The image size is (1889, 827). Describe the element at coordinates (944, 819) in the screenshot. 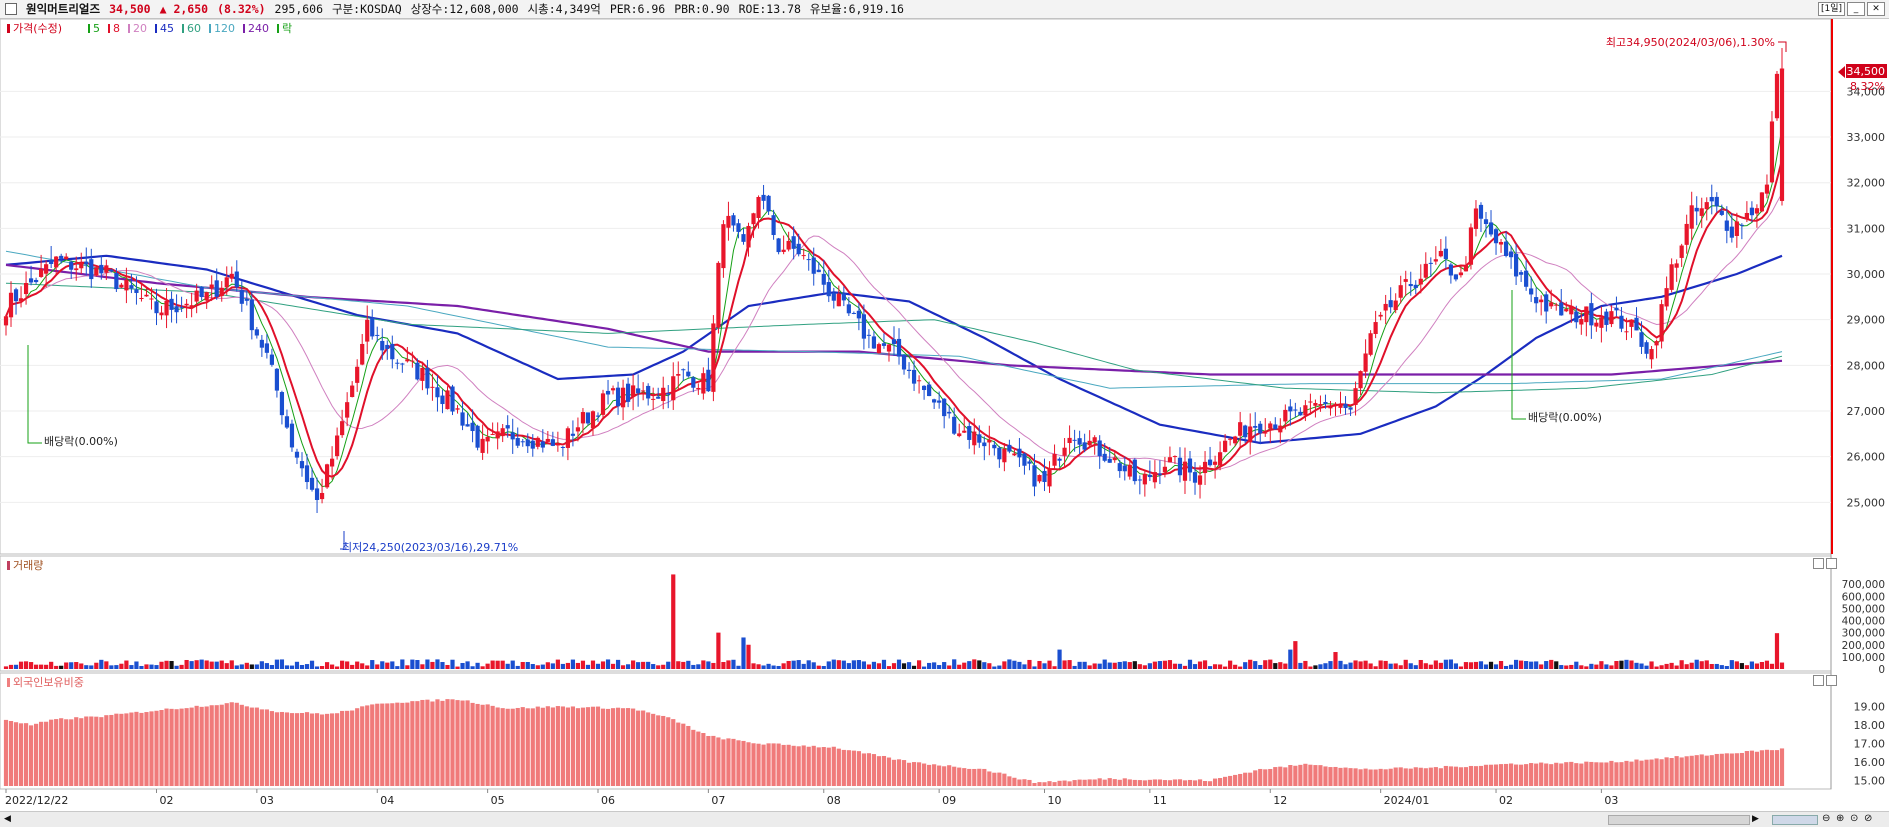

I see `horizontal-scrollbar: ◀ ▶ ⊖ ⊕ ⊙ ⊘` at that location.